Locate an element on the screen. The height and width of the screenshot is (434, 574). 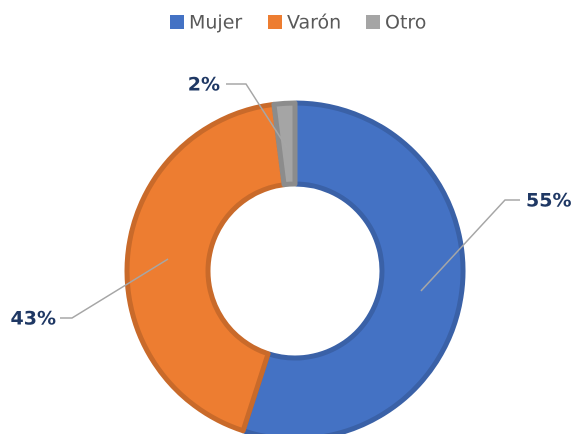
data-label: 2% is located at coordinates (204, 85).